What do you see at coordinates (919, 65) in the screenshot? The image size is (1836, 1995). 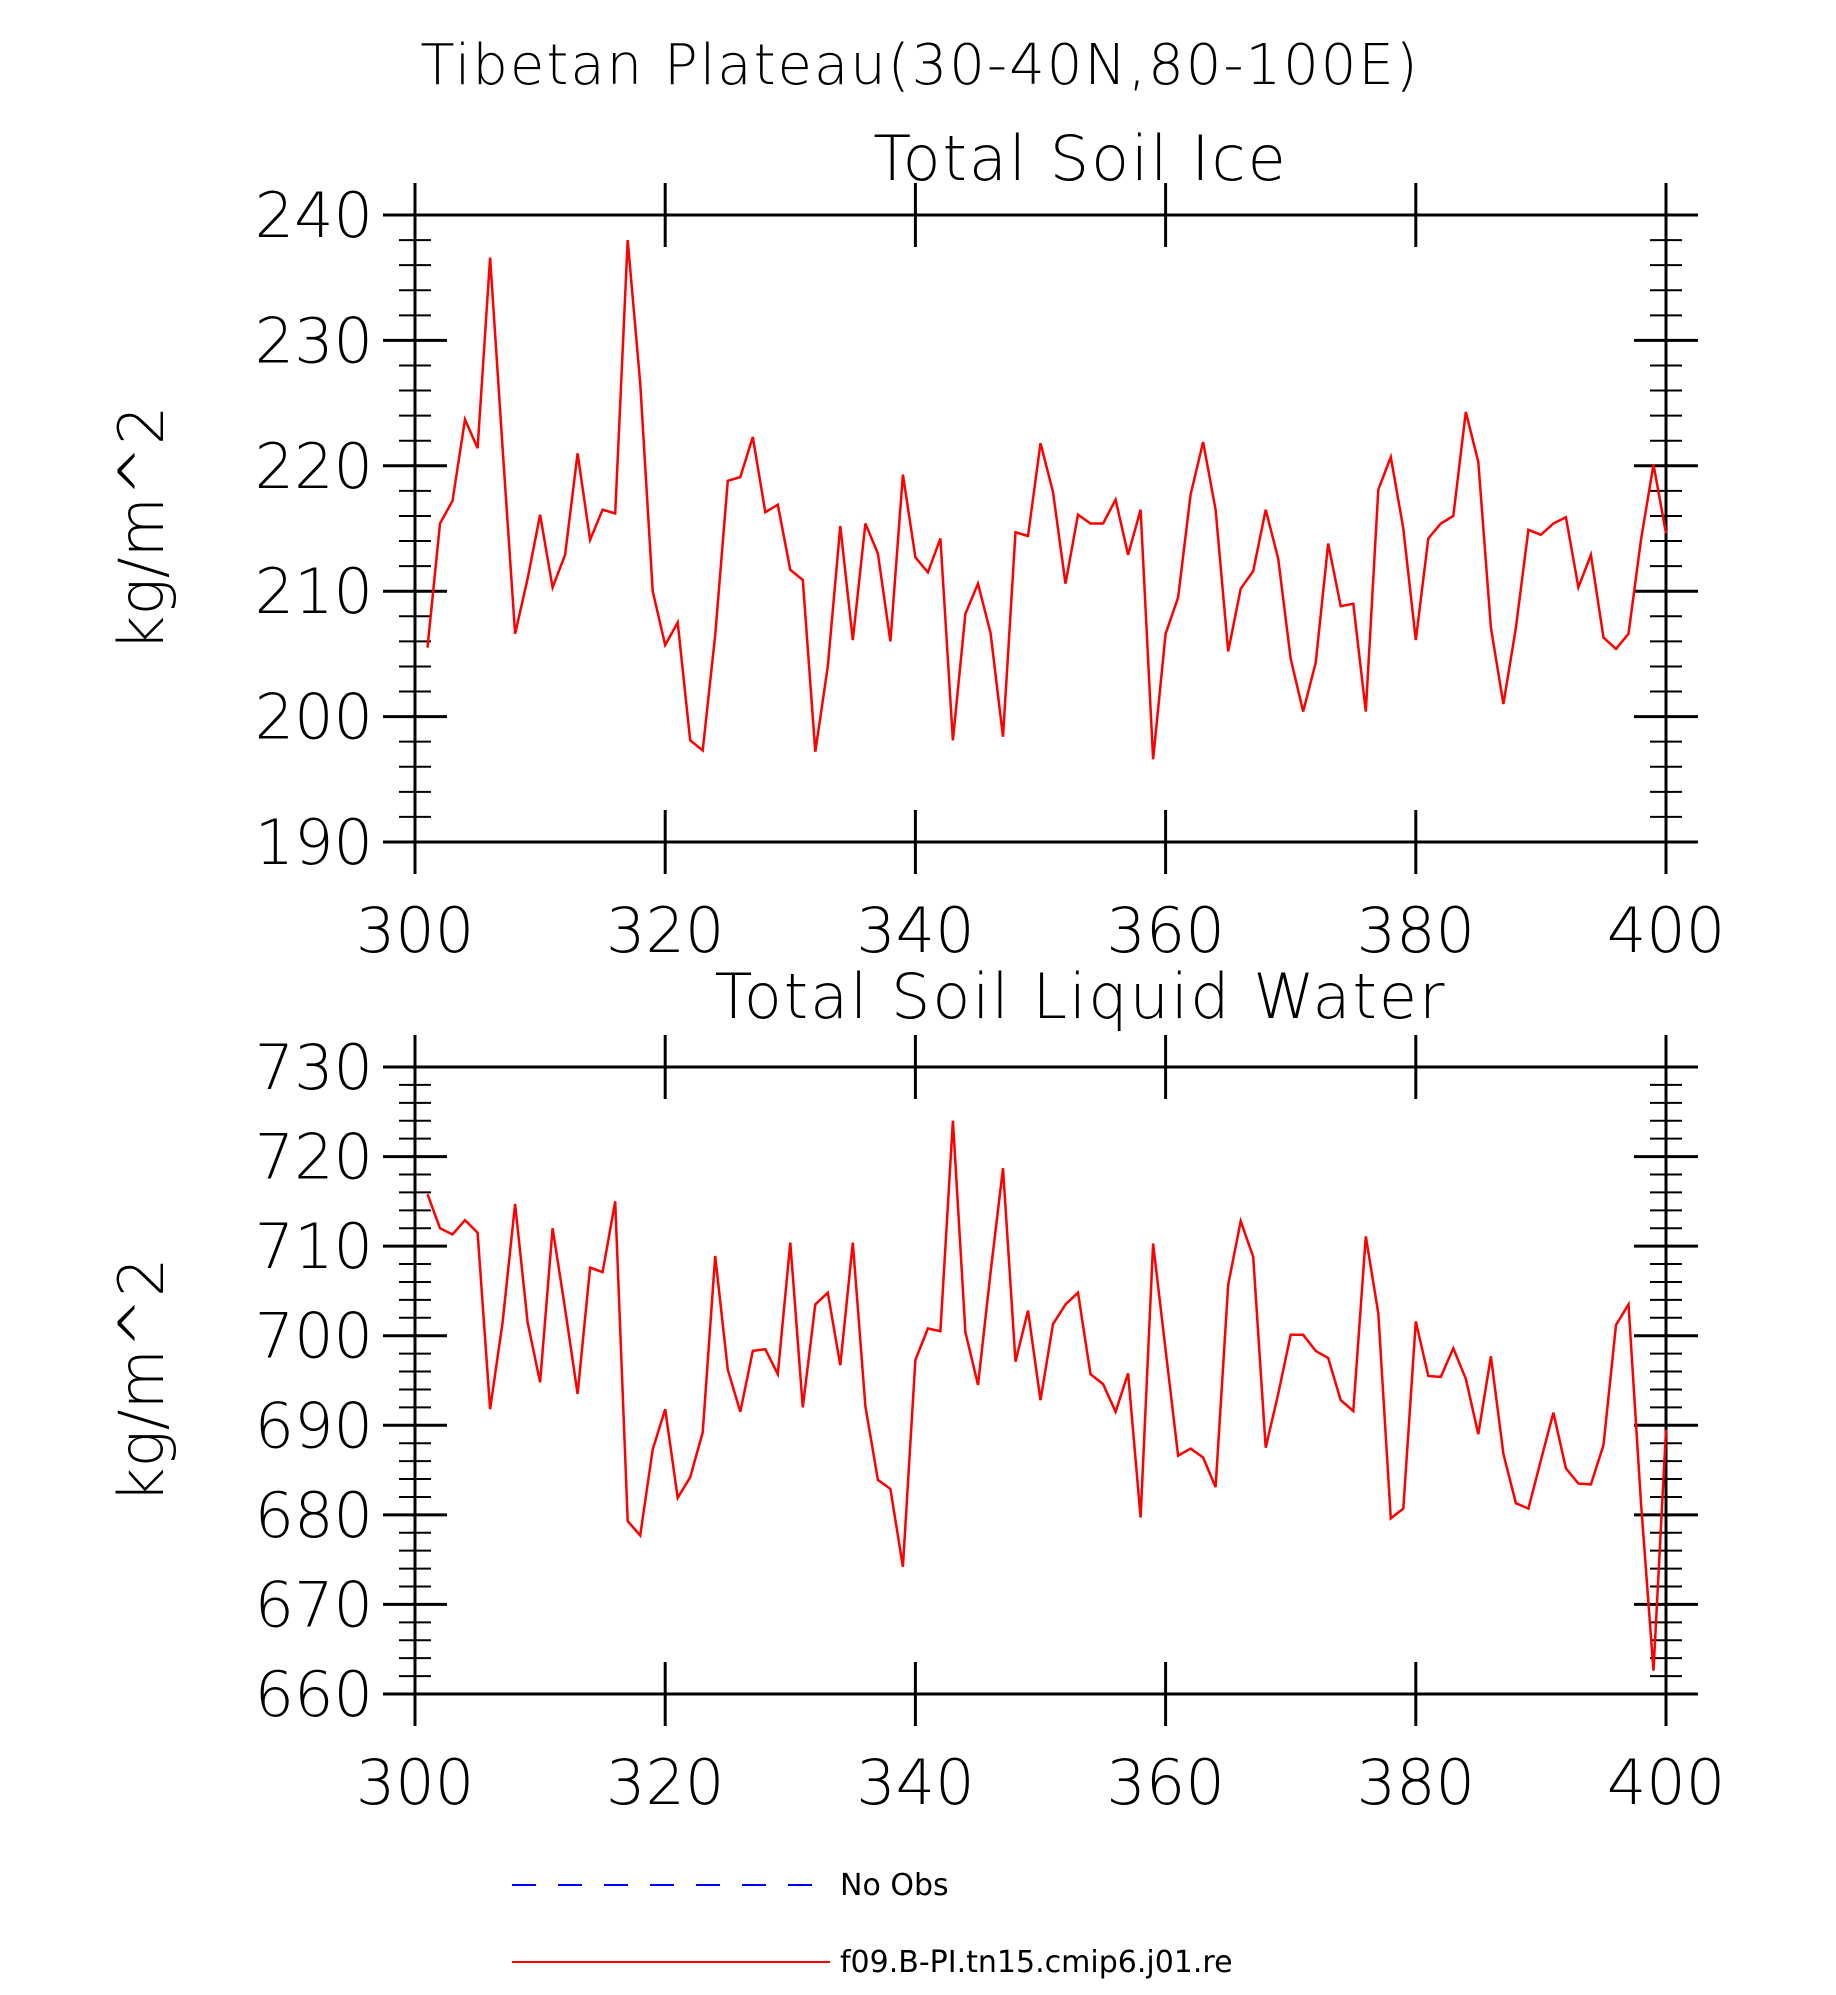 I see `figure-title: Tibetan Plateau(30-40N,80-100E)` at bounding box center [919, 65].